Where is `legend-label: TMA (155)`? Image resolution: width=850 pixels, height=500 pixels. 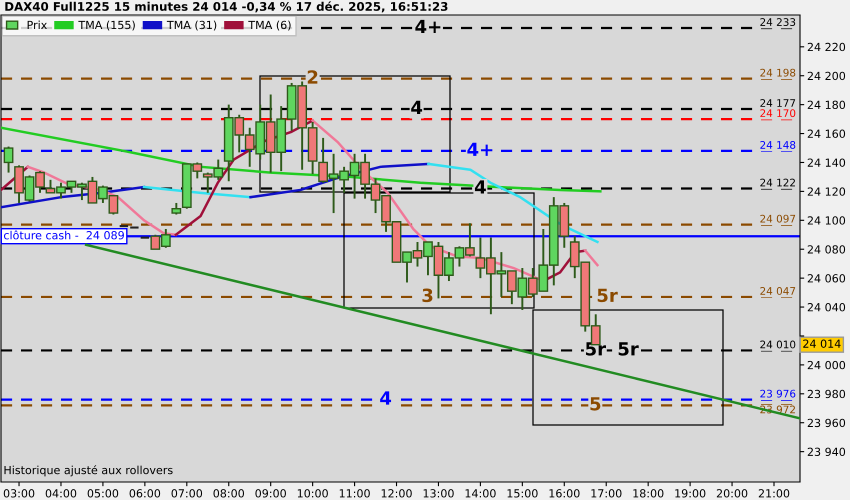 legend-label: TMA (155) is located at coordinates (106, 25).